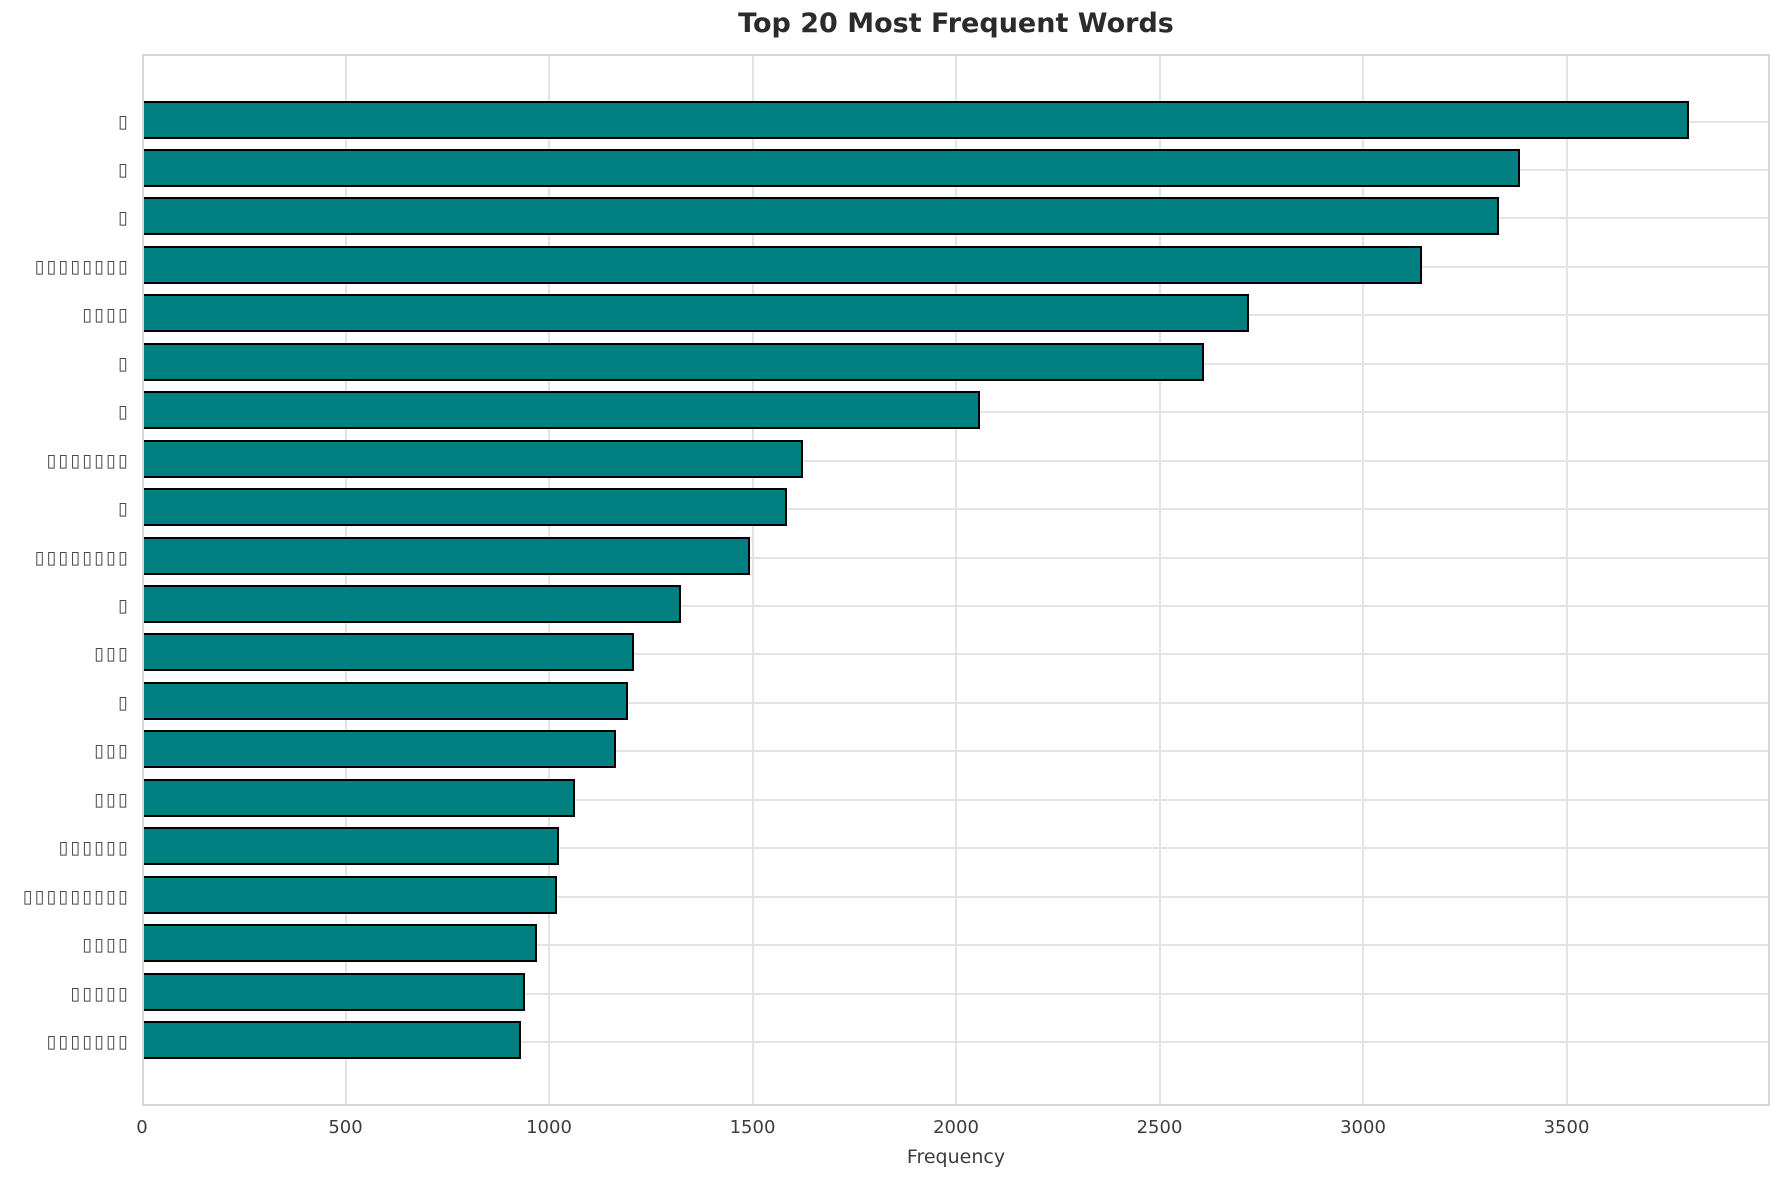  What do you see at coordinates (76, 897) in the screenshot?
I see `y-tick-label: ▯▯▯▯▯▯▯▯▯` at bounding box center [76, 897].